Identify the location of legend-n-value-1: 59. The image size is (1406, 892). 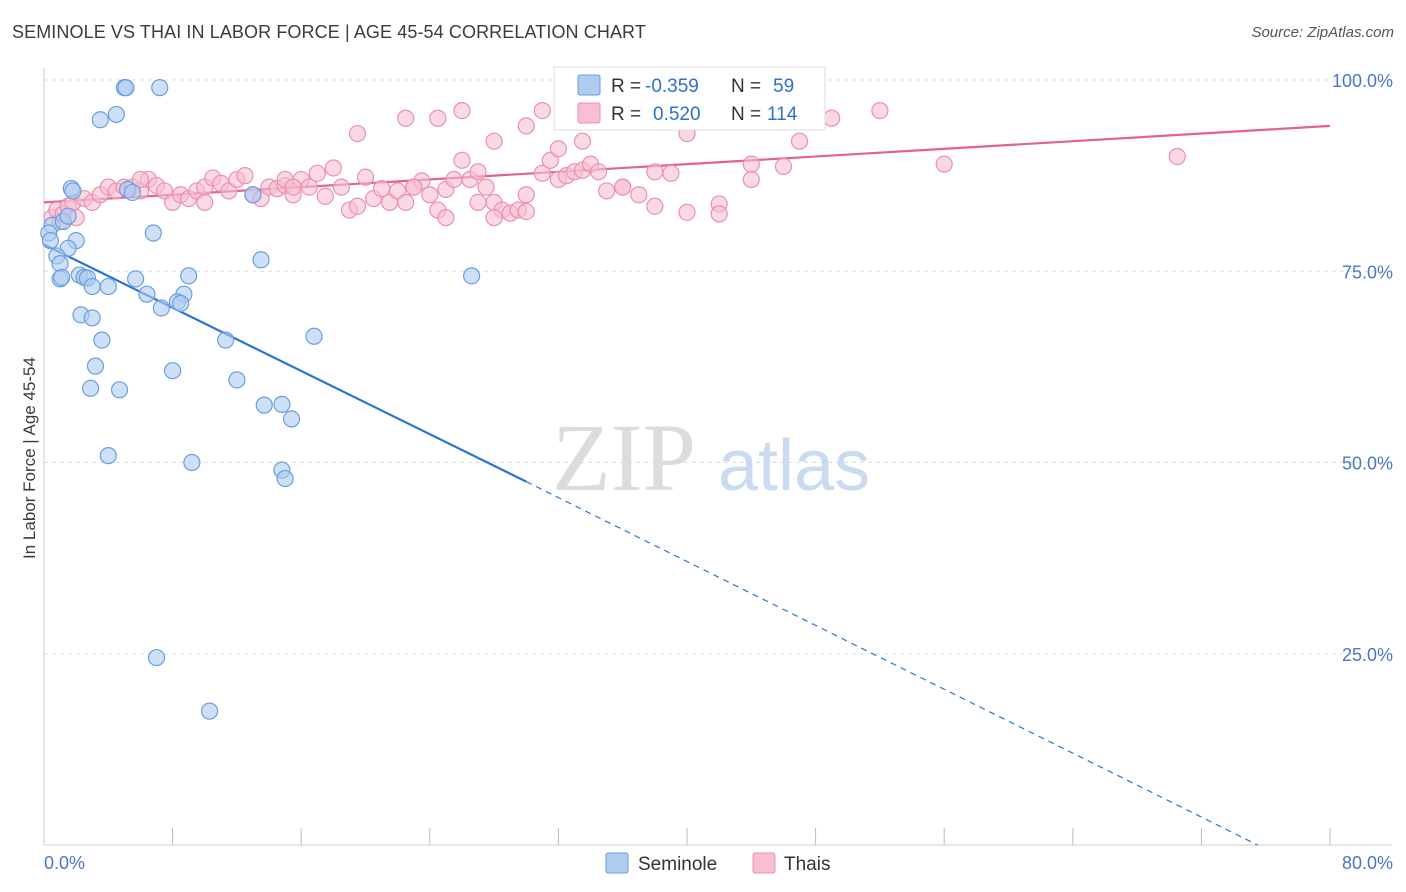
(783, 86).